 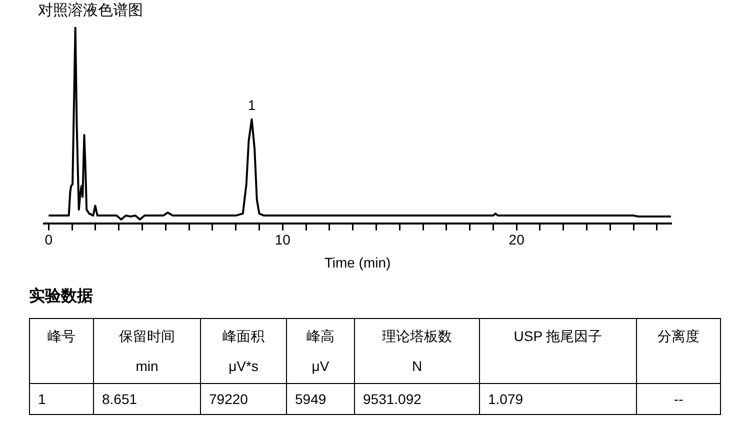 I want to click on category-label: 理论塔板数 N, so click(x=417, y=351).